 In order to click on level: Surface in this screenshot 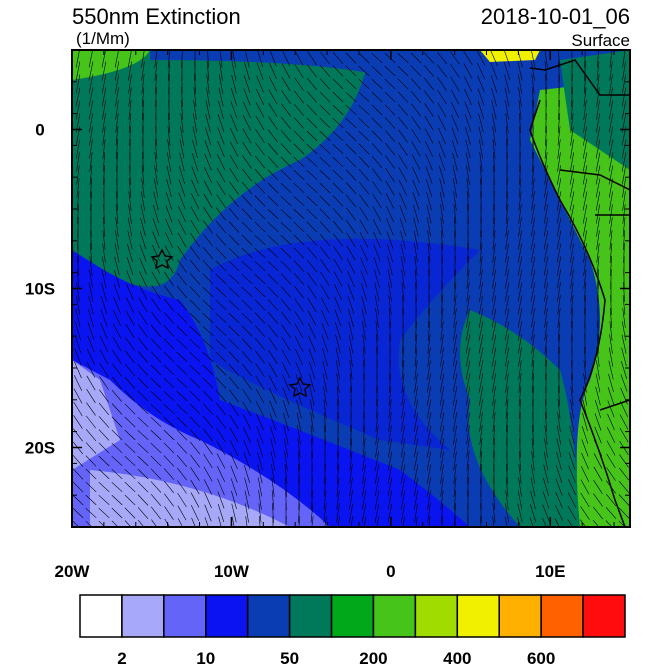, I will do `click(600, 40)`.